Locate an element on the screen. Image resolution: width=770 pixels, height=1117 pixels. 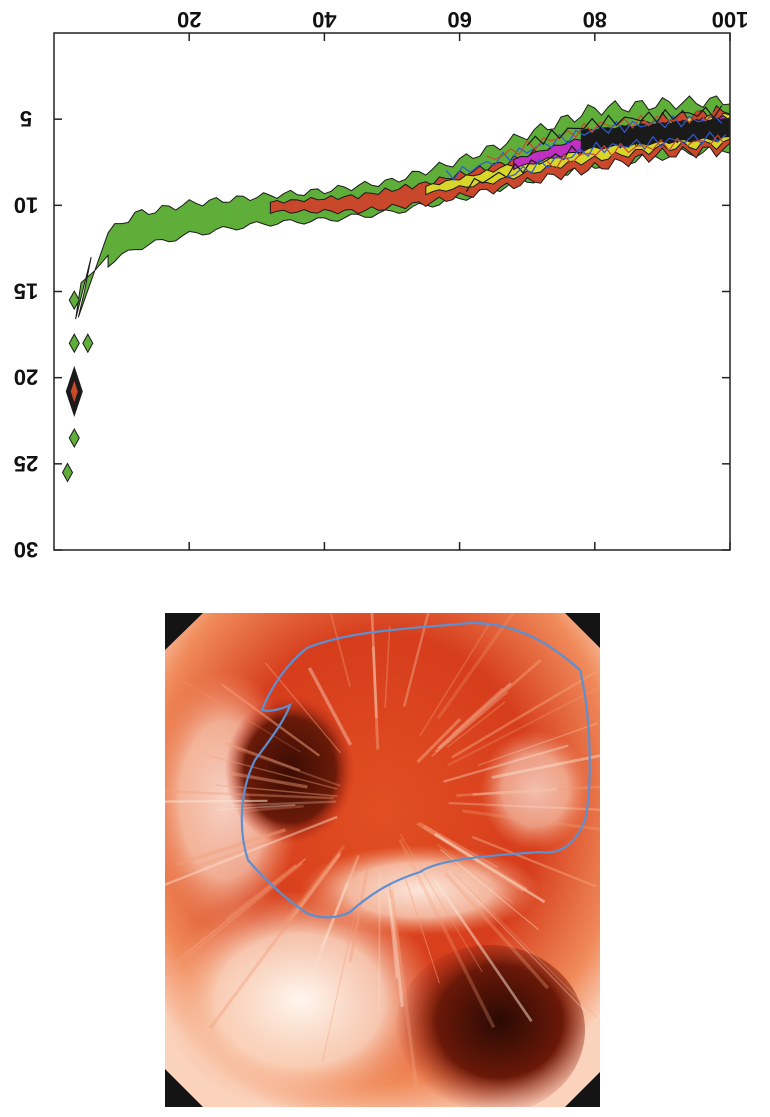
white-glare-center is located at coordinates (420, 890).